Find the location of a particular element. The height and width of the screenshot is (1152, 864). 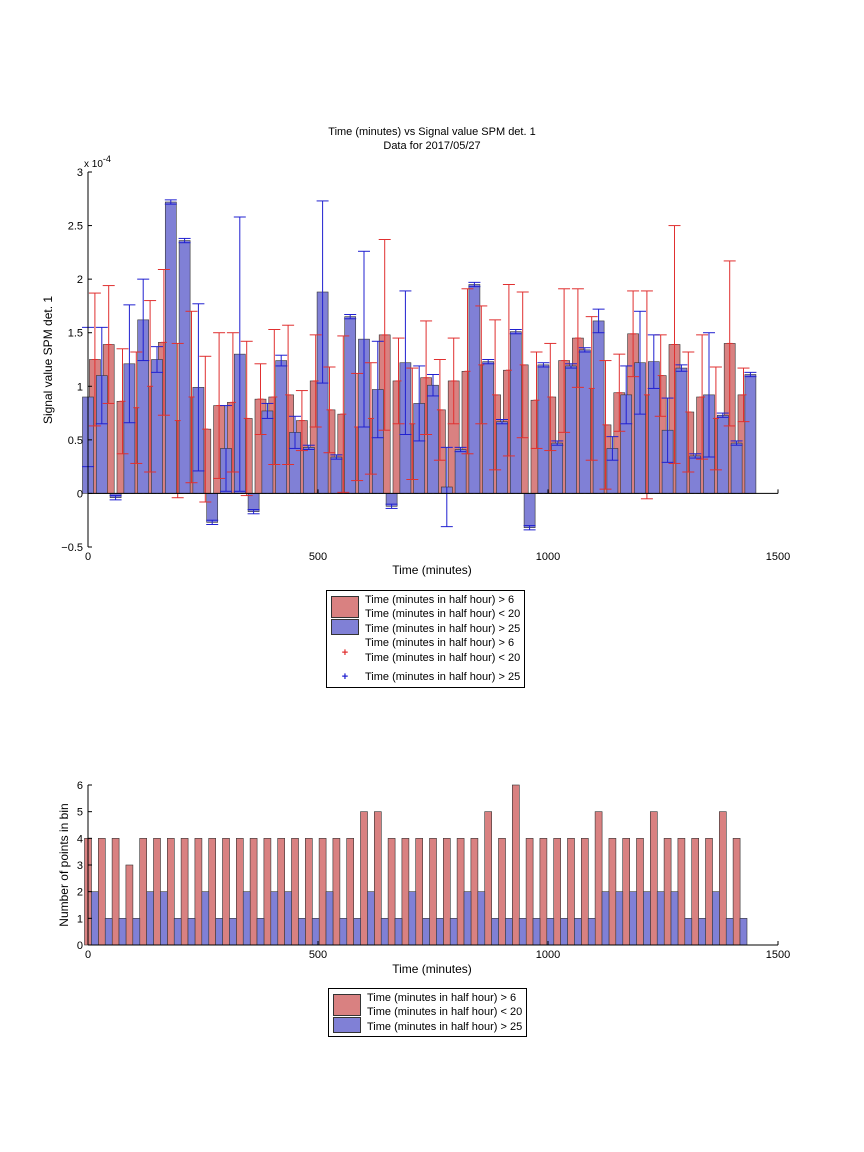

top-x-tick-label: 500 is located at coordinates (318, 557).